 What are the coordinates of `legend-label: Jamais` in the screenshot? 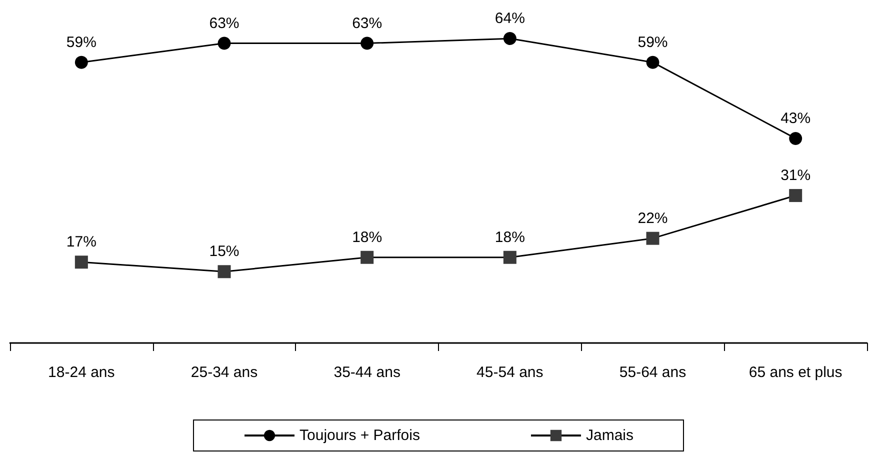 It's located at (610, 435).